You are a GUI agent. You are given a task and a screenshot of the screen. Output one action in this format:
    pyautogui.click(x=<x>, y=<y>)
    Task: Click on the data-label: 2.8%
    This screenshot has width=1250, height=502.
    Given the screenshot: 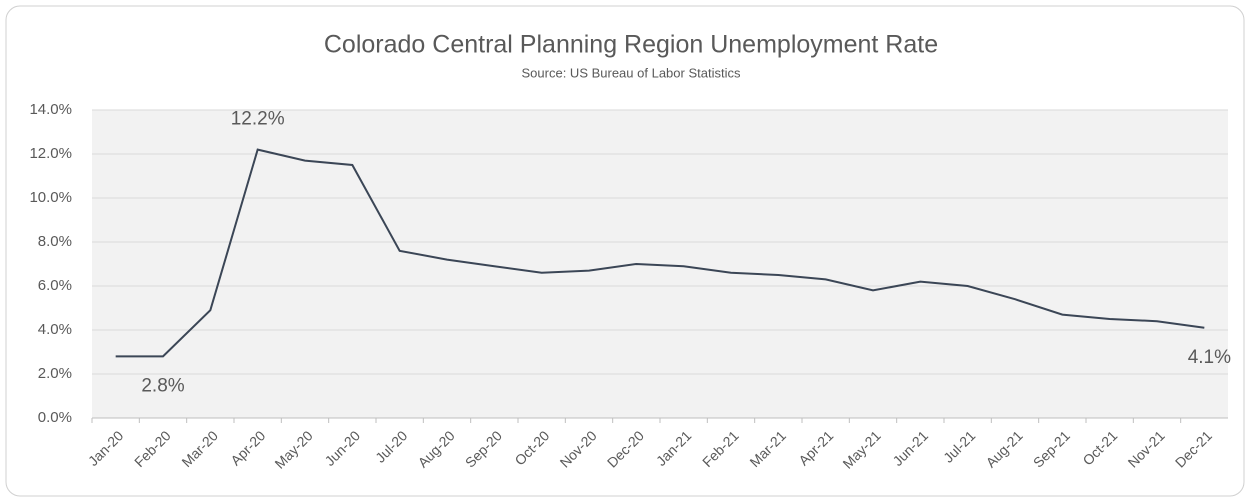 What is the action you would take?
    pyautogui.click(x=162, y=385)
    